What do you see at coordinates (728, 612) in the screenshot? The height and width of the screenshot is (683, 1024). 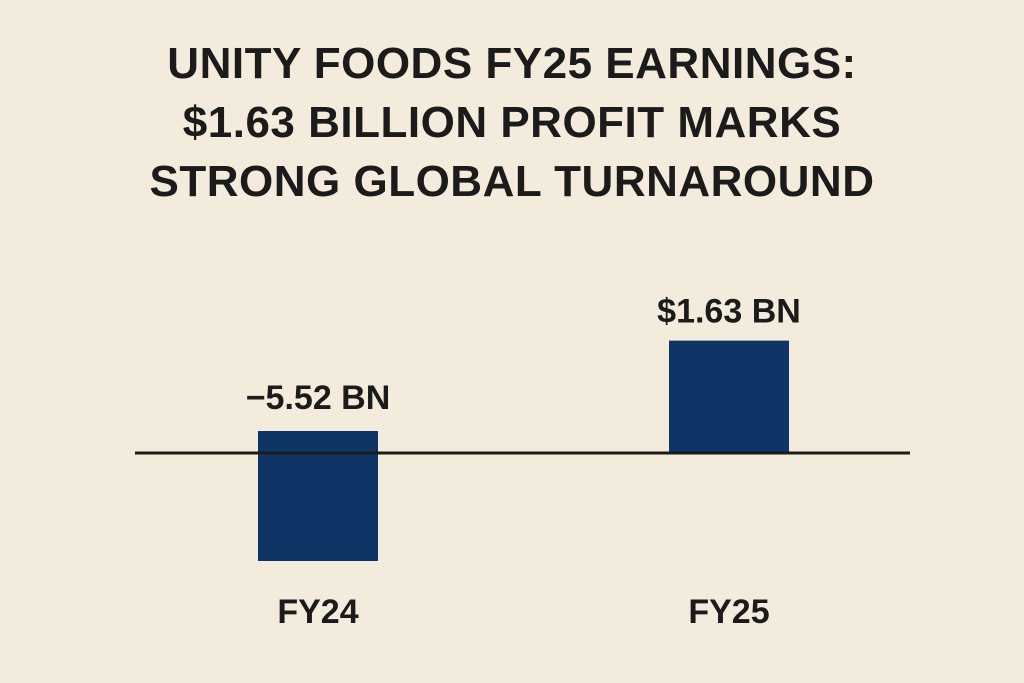 I see `category-label-fy25: FY25` at bounding box center [728, 612].